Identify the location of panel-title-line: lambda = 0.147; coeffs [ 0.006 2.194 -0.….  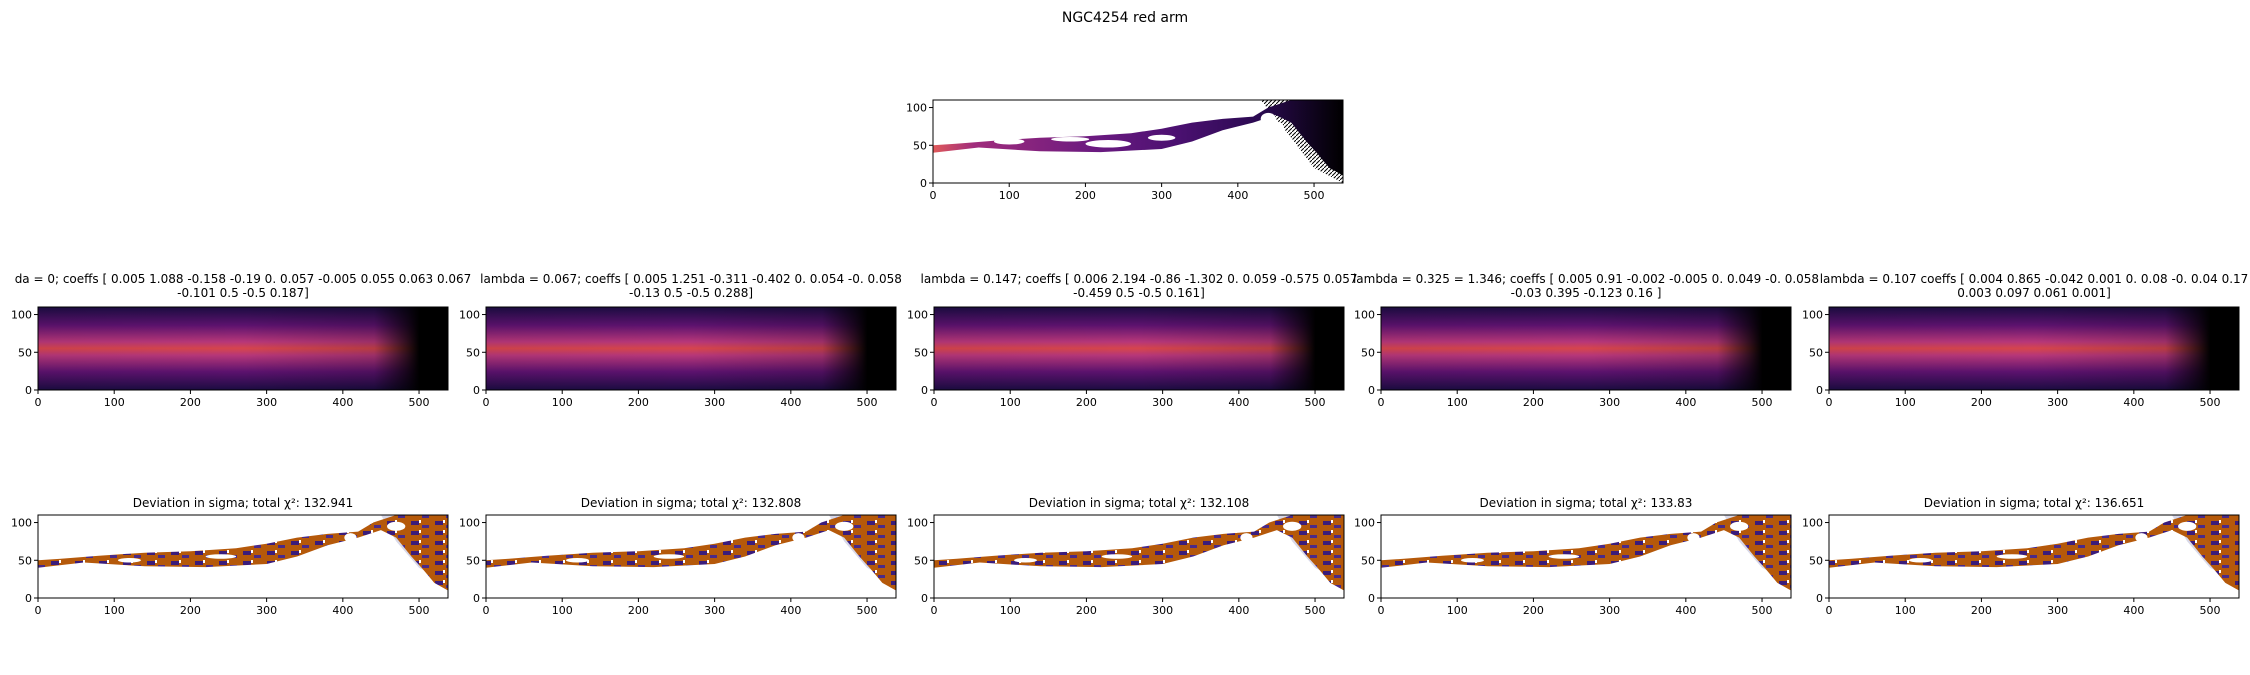
(1139, 279).